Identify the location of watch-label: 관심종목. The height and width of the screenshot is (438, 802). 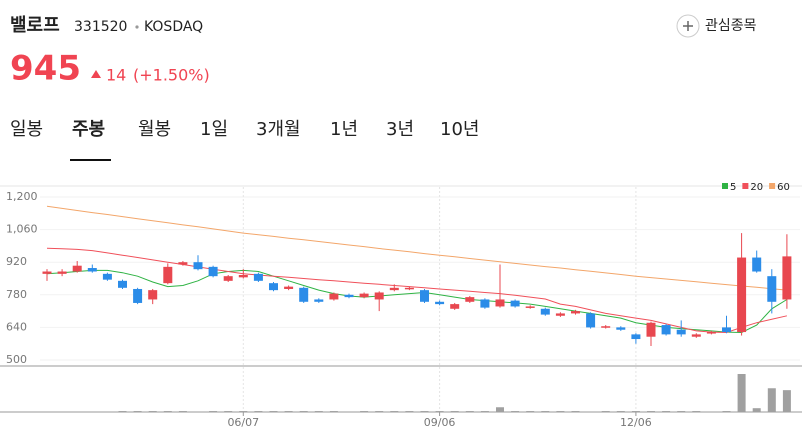
(731, 26).